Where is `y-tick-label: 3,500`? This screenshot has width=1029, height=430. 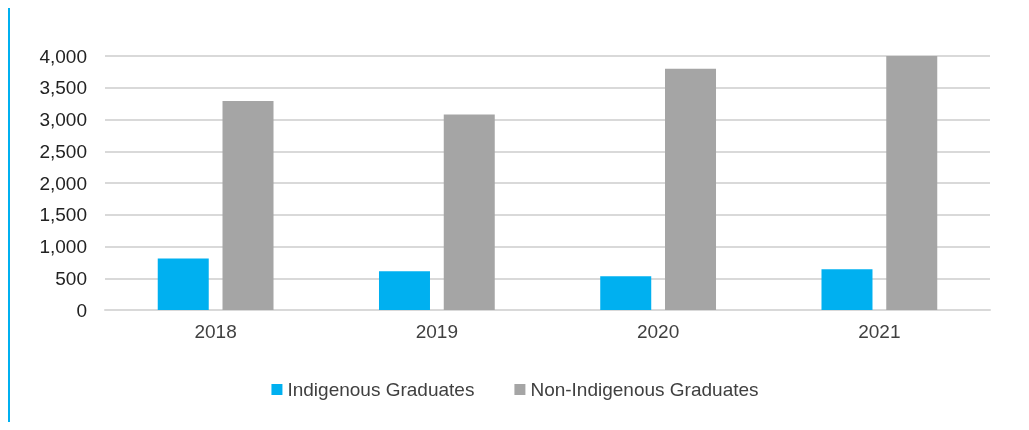 y-tick-label: 3,500 is located at coordinates (63, 88).